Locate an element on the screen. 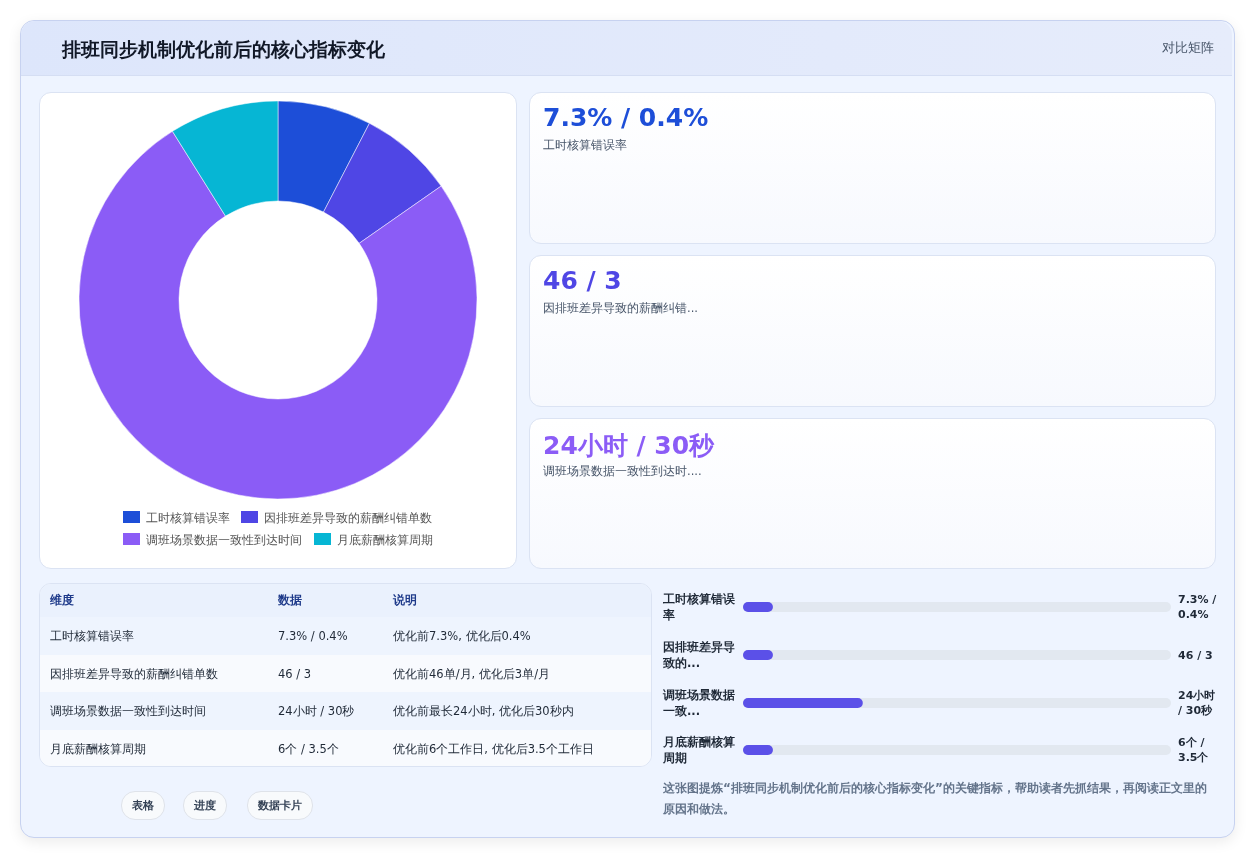 The width and height of the screenshot is (1255, 859). text: 排班同步机制优化前后的核心指标变化 is located at coordinates (223, 49).